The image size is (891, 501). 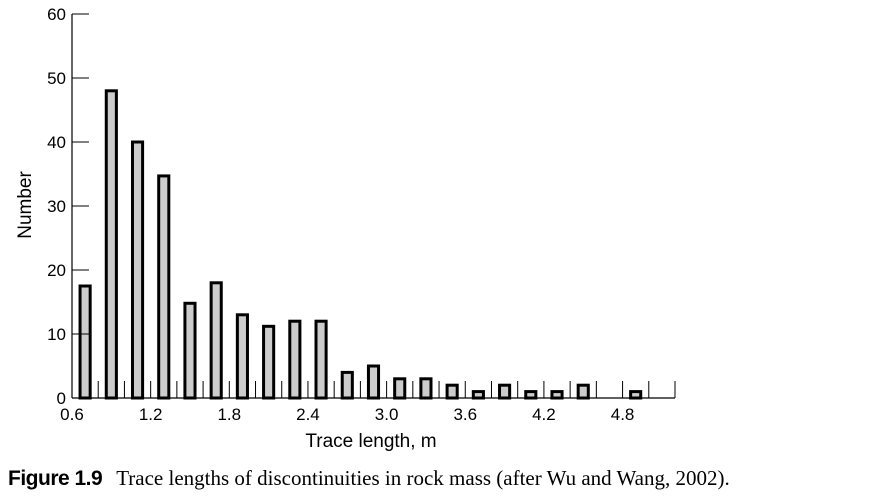 I want to click on x-tick-label: 0.6, so click(x=72, y=414).